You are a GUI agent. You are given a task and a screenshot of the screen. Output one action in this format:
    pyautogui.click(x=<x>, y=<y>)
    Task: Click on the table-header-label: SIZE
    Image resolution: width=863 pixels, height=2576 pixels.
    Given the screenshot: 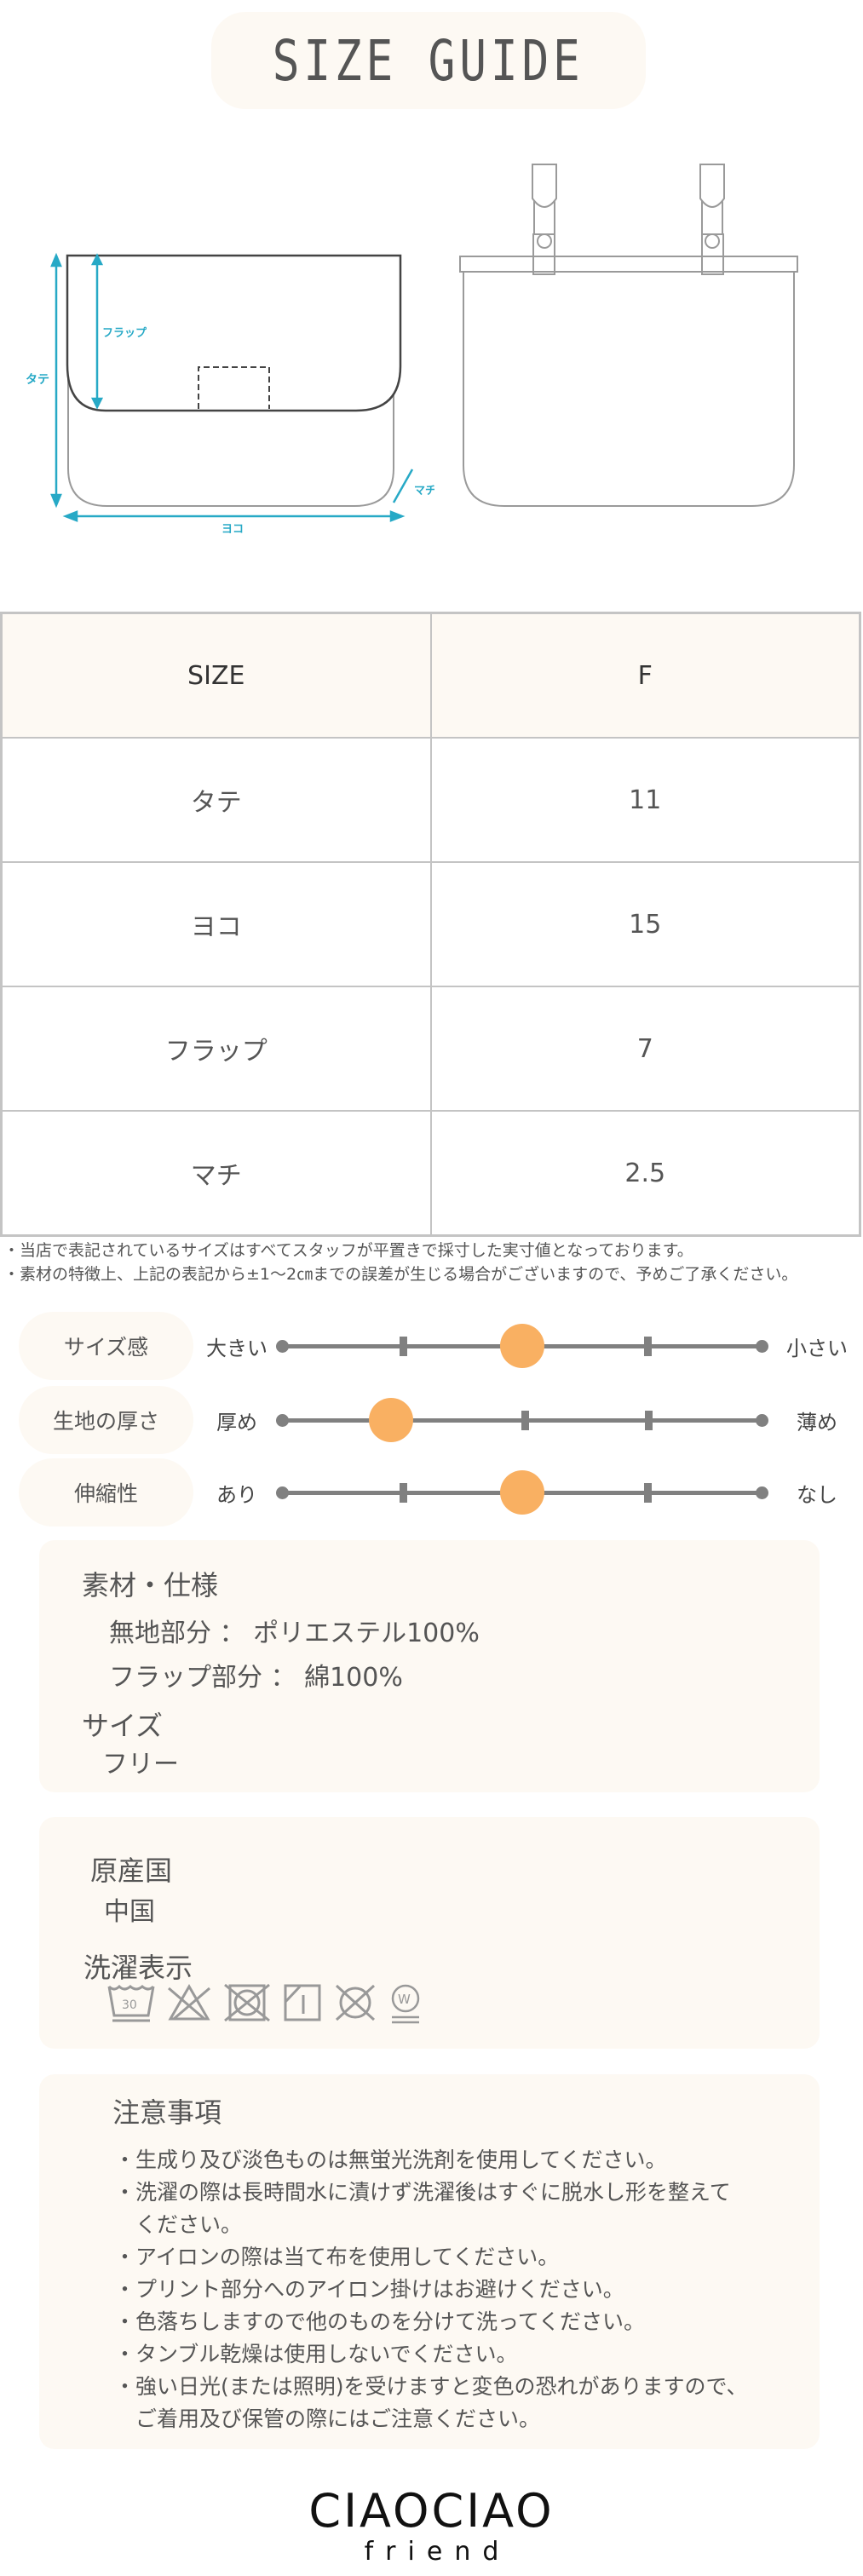 What is the action you would take?
    pyautogui.click(x=216, y=675)
    